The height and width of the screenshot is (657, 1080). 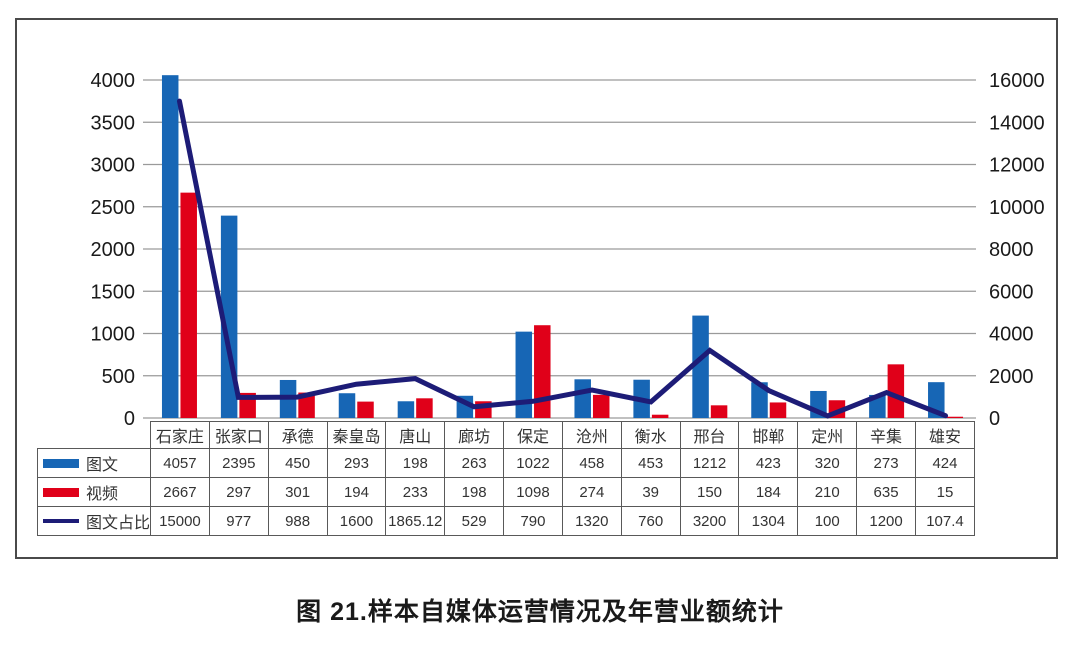 I want to click on value-cell-shipin-4: 233, so click(x=415, y=492).